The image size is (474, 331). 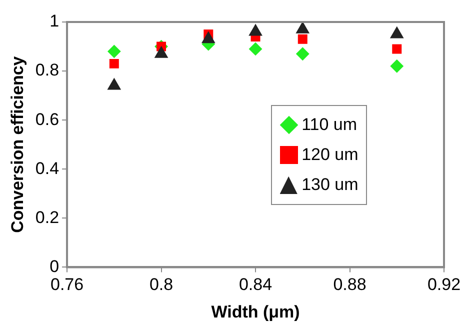 I want to click on x-tick-label: 0.88, so click(x=349, y=284).